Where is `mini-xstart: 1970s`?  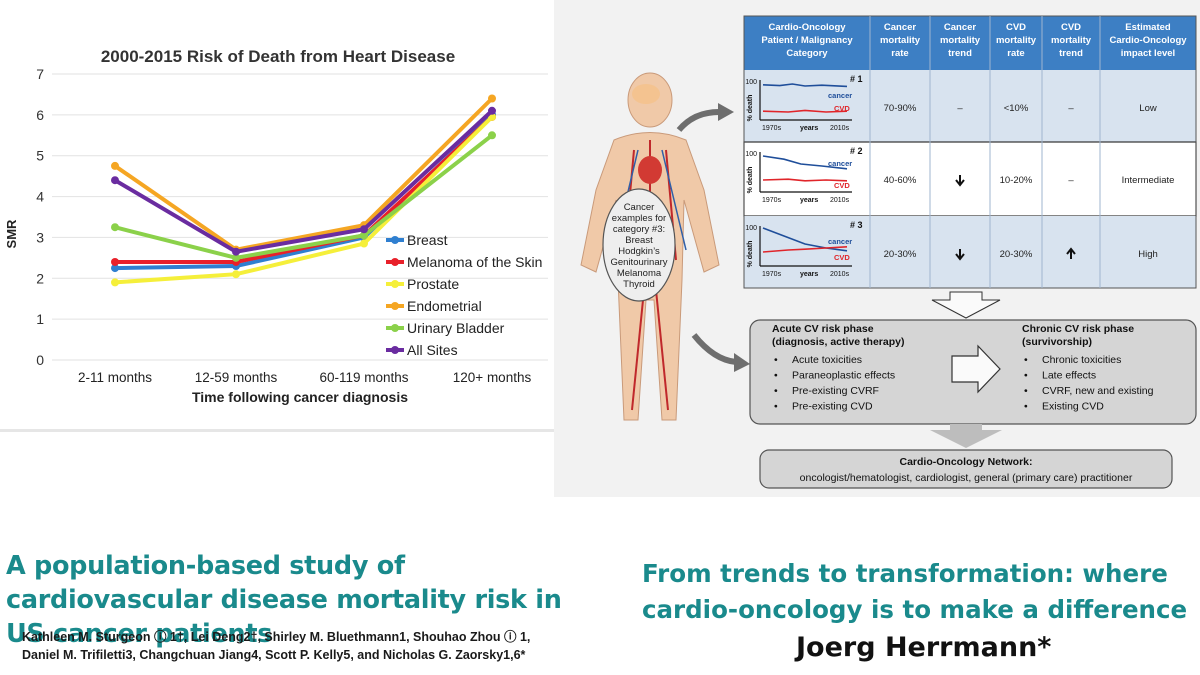
mini-xstart: 1970s is located at coordinates (772, 128).